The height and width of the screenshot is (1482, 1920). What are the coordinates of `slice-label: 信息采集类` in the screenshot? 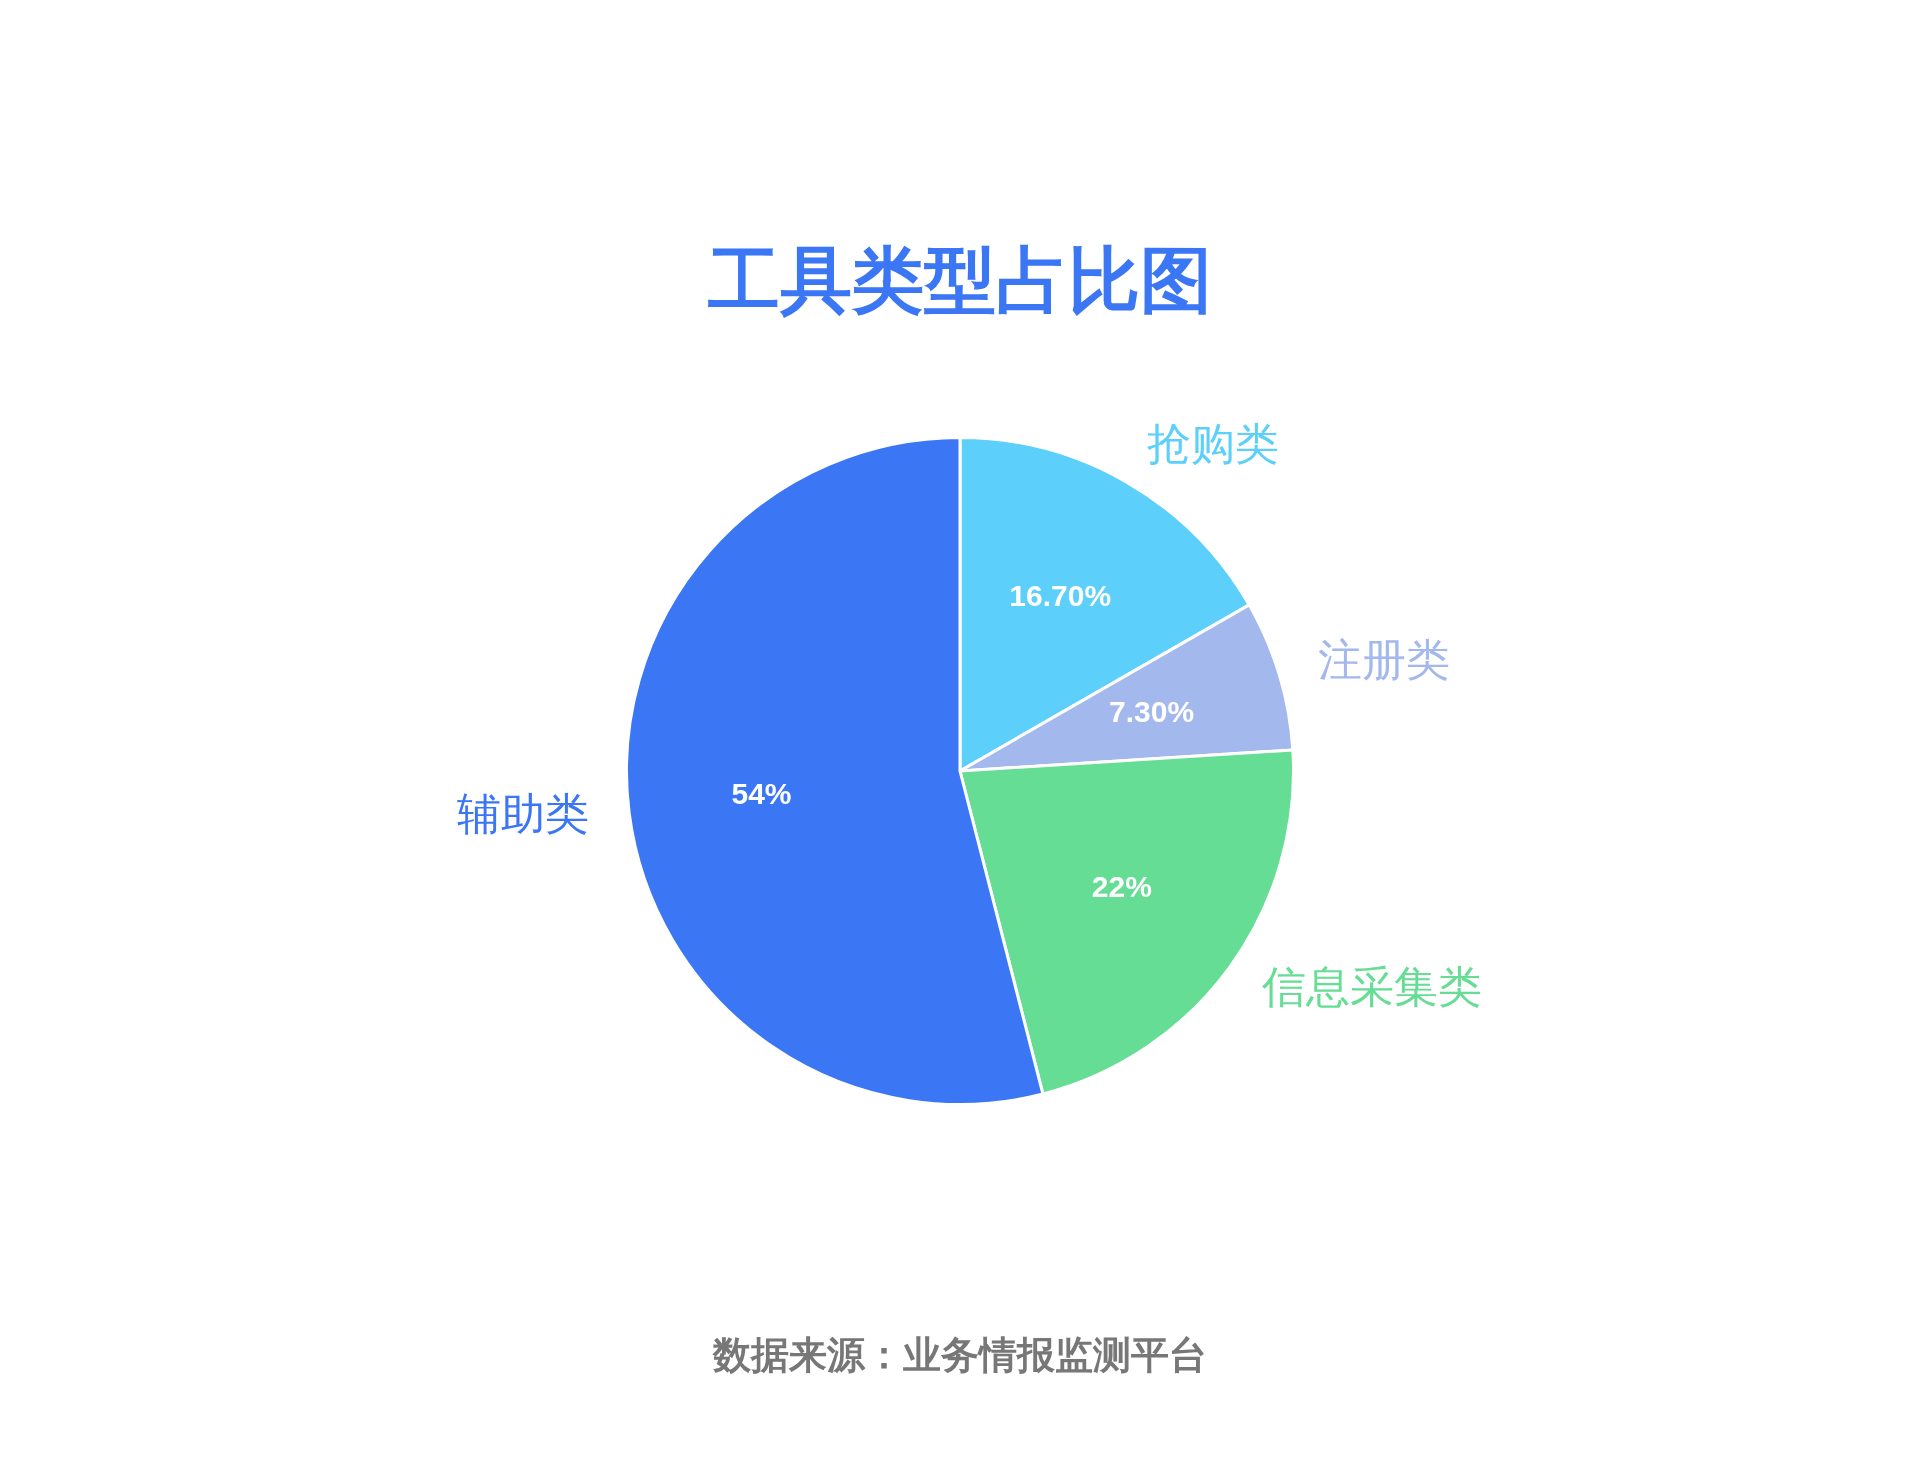 It's located at (1372, 986).